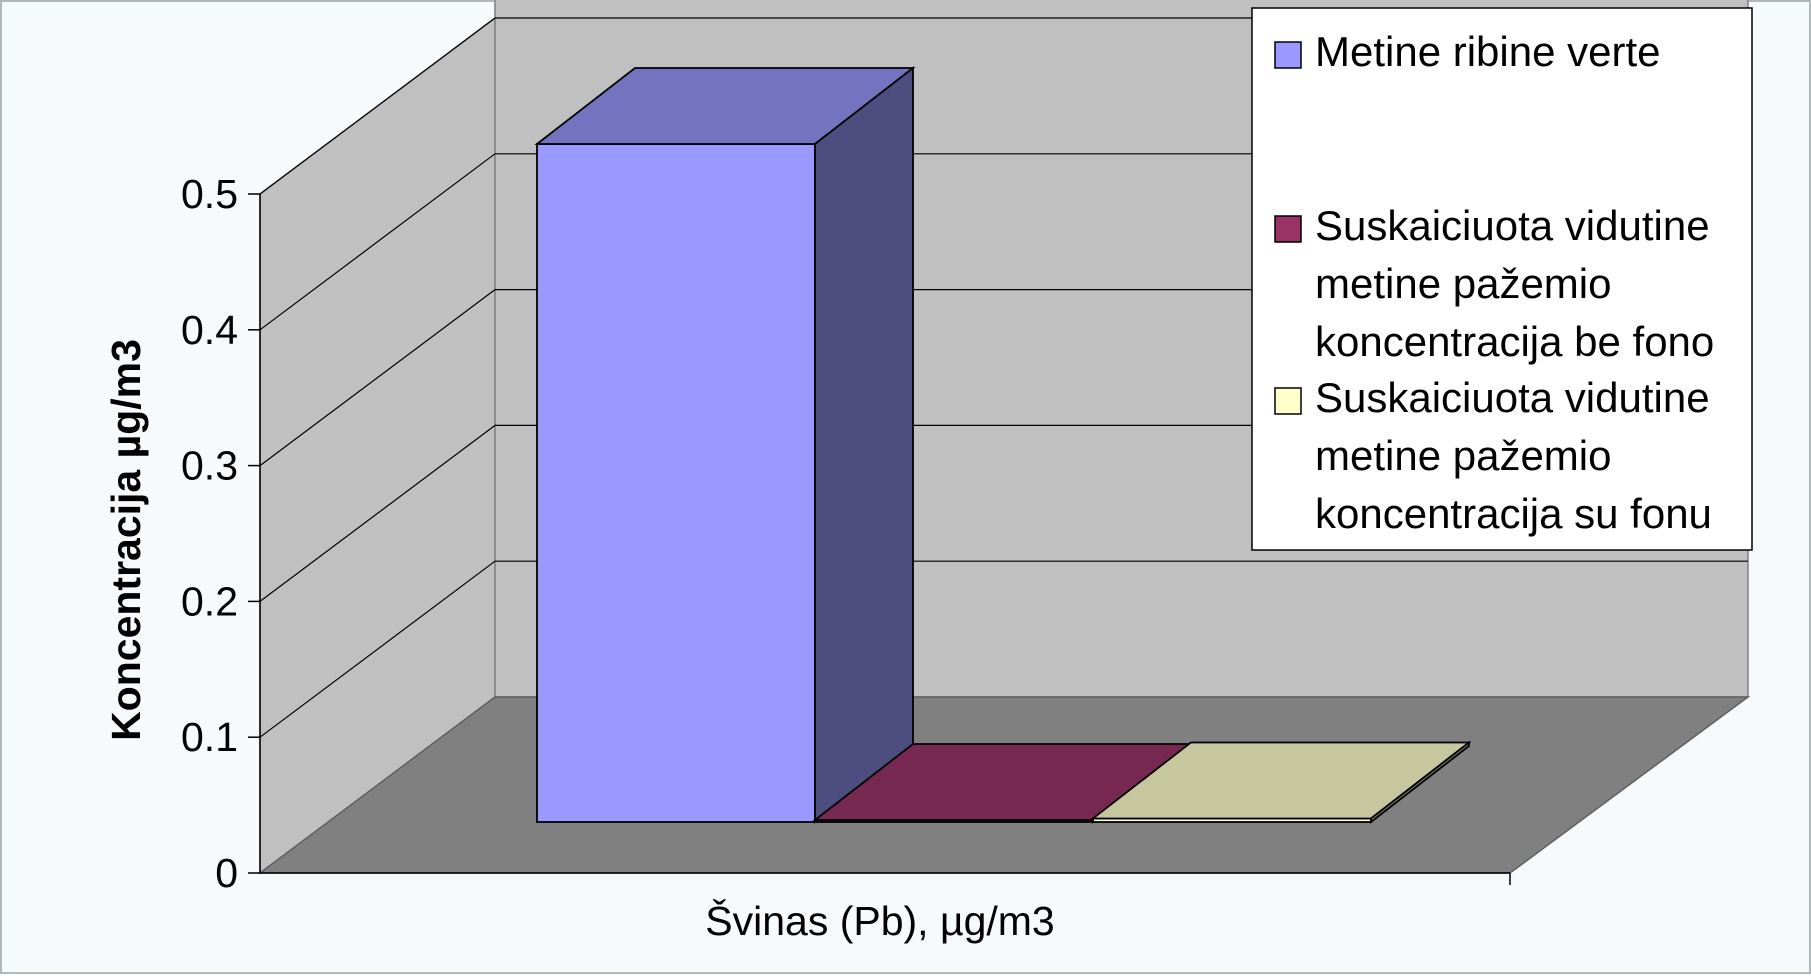 The image size is (1811, 979). Describe the element at coordinates (209, 194) in the screenshot. I see `y-tick-label: 0.5` at that location.